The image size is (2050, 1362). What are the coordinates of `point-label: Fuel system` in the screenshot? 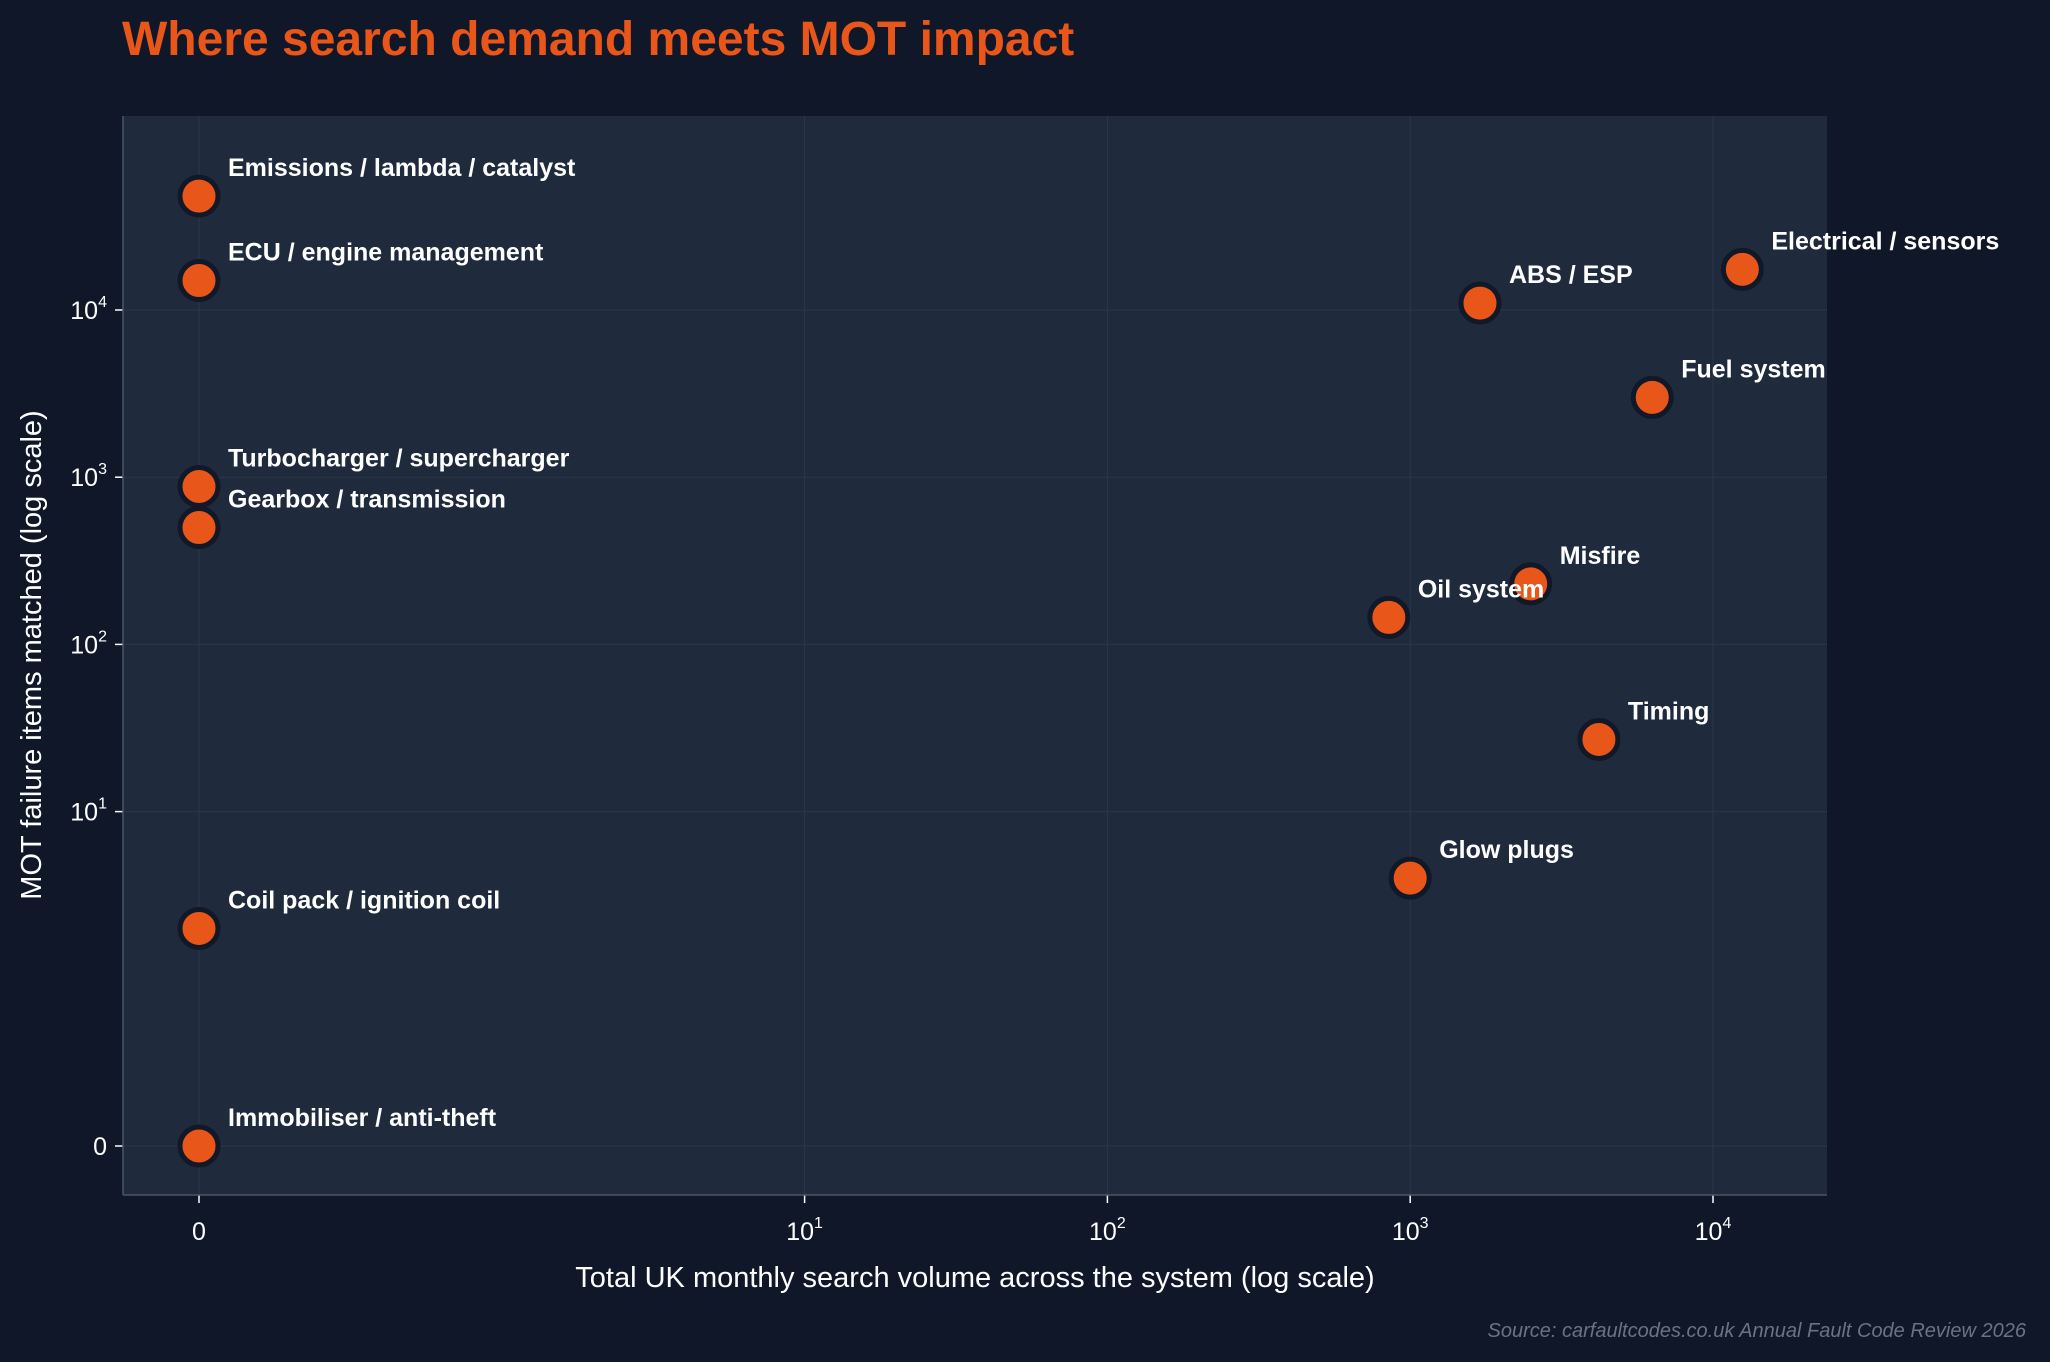 It's located at (1753, 369).